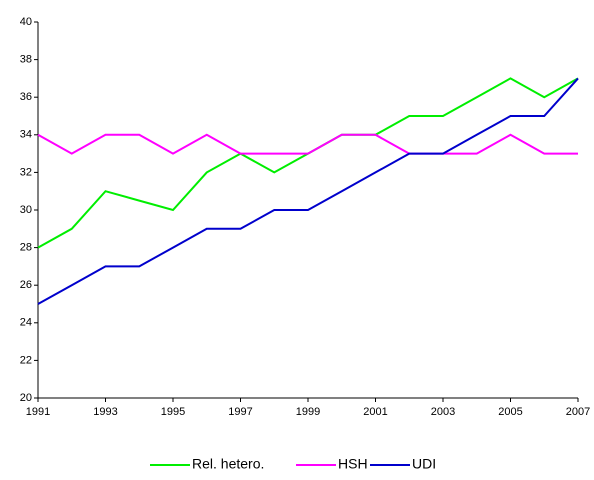 The height and width of the screenshot is (480, 594). What do you see at coordinates (105, 412) in the screenshot?
I see `x-tick-label: 1993` at bounding box center [105, 412].